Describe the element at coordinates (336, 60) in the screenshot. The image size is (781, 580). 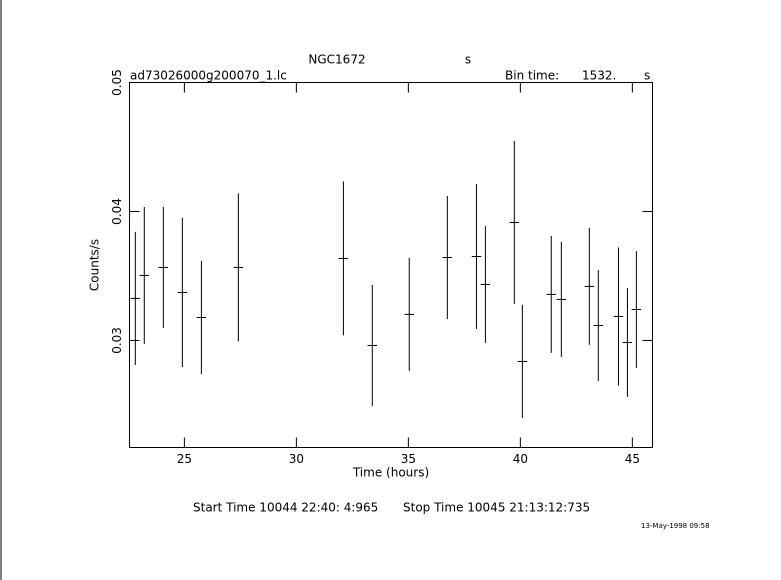
I see `chart-title: NGC1672` at that location.